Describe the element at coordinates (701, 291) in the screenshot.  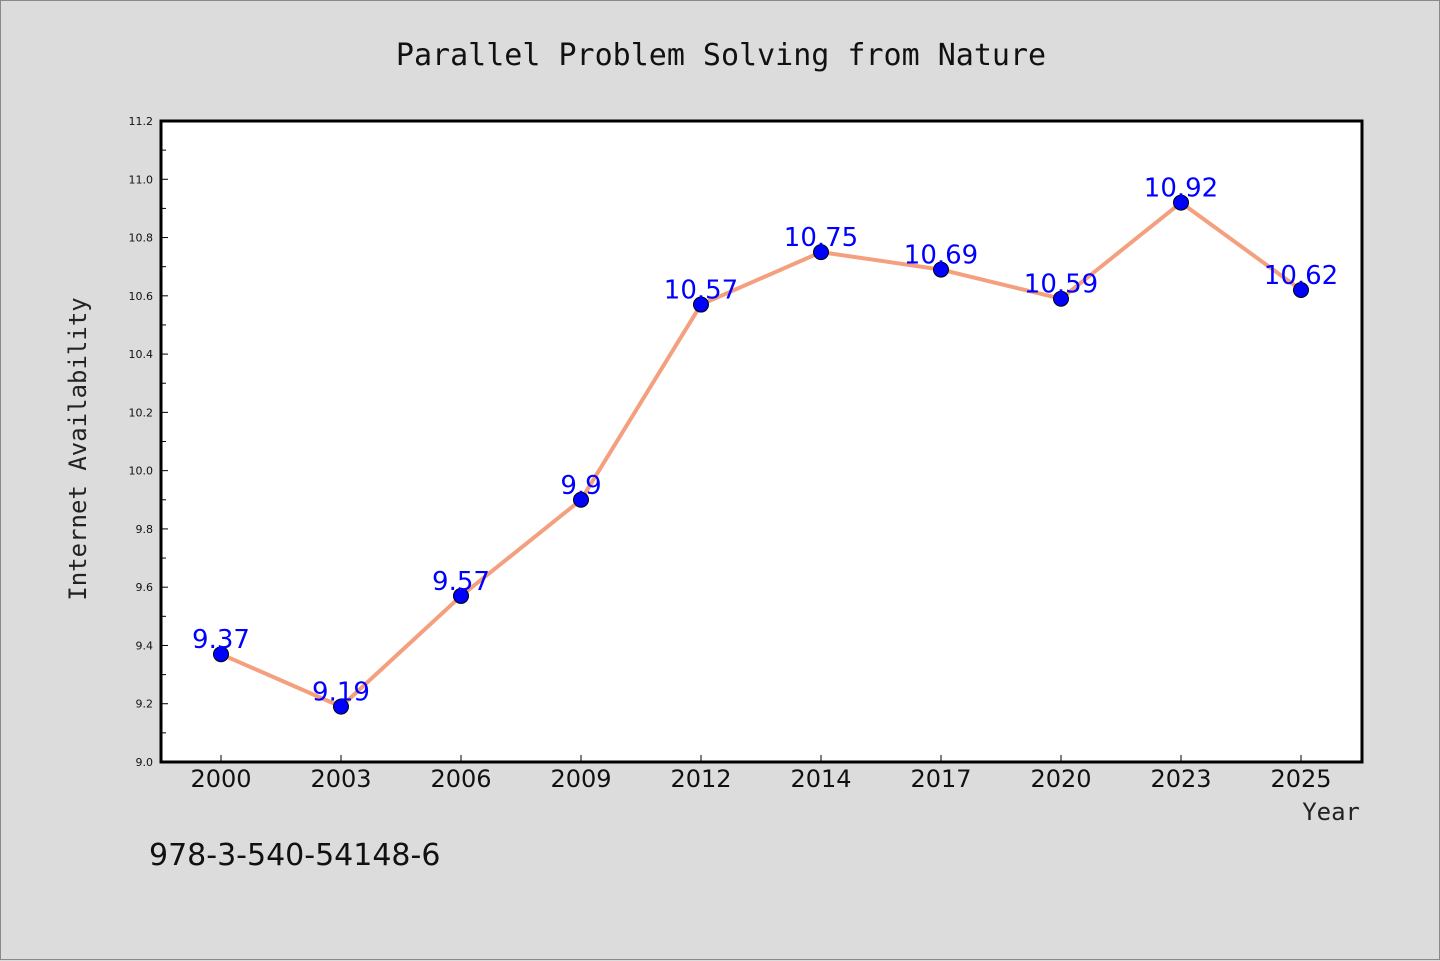
I see `data-label: 10.57` at that location.